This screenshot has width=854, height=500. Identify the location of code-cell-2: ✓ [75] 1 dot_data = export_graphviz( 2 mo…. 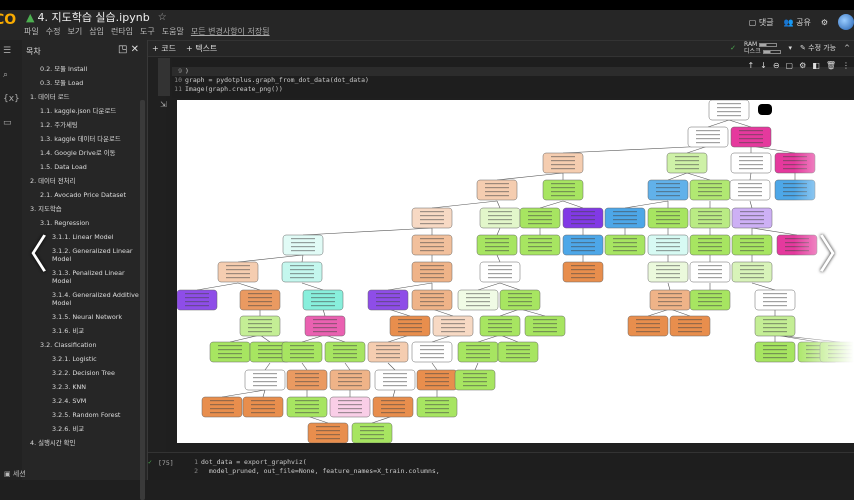
(501, 466).